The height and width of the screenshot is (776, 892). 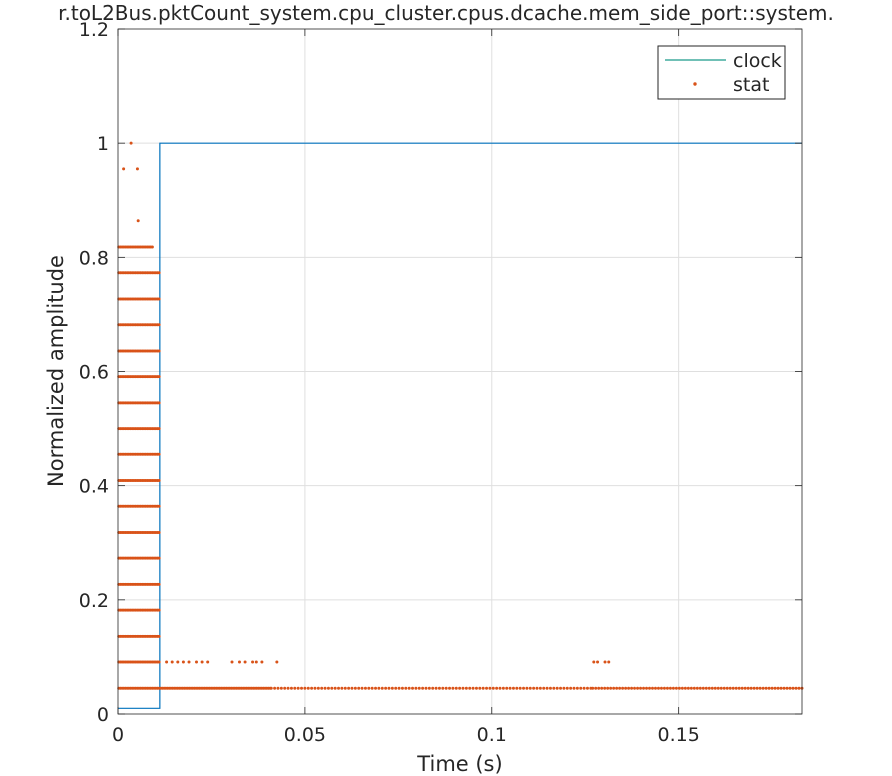 I want to click on y-tick-label: 1, so click(x=103, y=144).